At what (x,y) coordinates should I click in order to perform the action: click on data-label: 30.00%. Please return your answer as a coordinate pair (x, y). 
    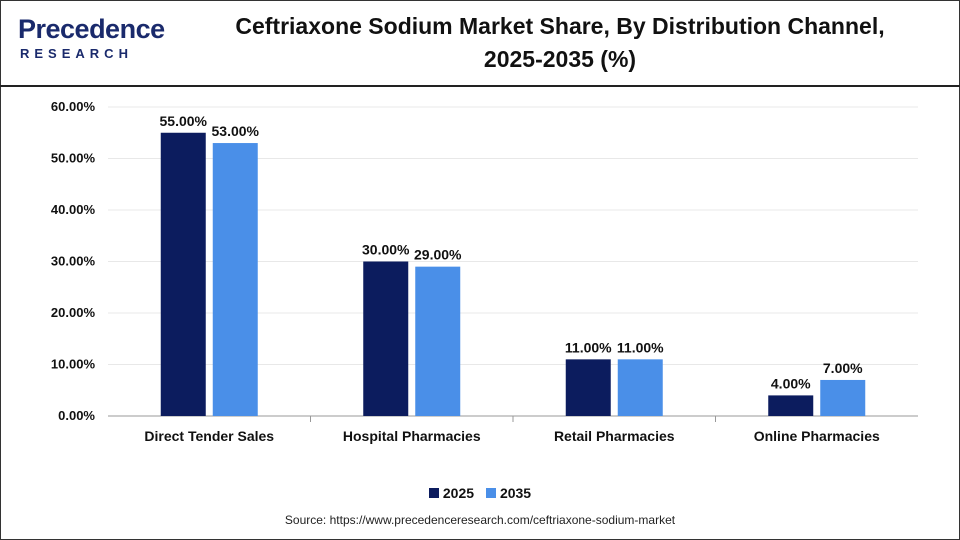
    Looking at the image, I should click on (386, 250).